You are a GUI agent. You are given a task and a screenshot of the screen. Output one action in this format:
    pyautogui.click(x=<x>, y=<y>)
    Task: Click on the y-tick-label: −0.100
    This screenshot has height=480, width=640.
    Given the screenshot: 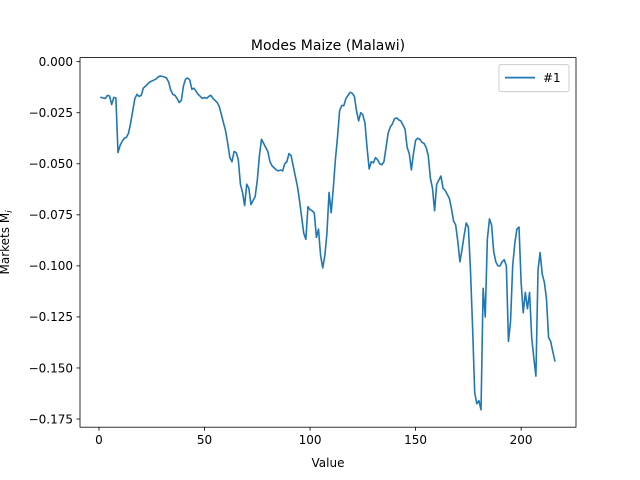 What is the action you would take?
    pyautogui.click(x=51, y=266)
    